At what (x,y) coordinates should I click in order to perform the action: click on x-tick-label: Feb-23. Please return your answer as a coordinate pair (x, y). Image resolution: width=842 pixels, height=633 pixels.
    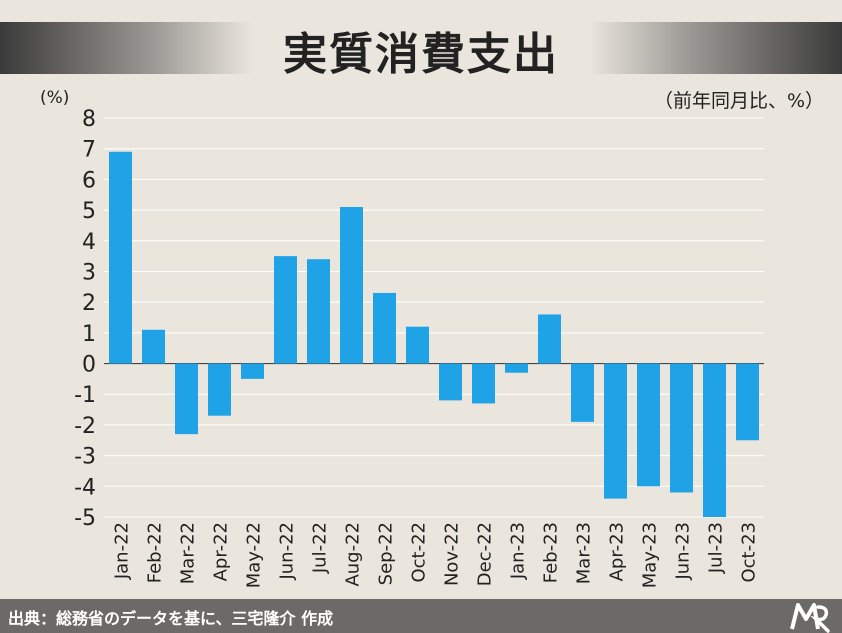
    Looking at the image, I should click on (551, 552).